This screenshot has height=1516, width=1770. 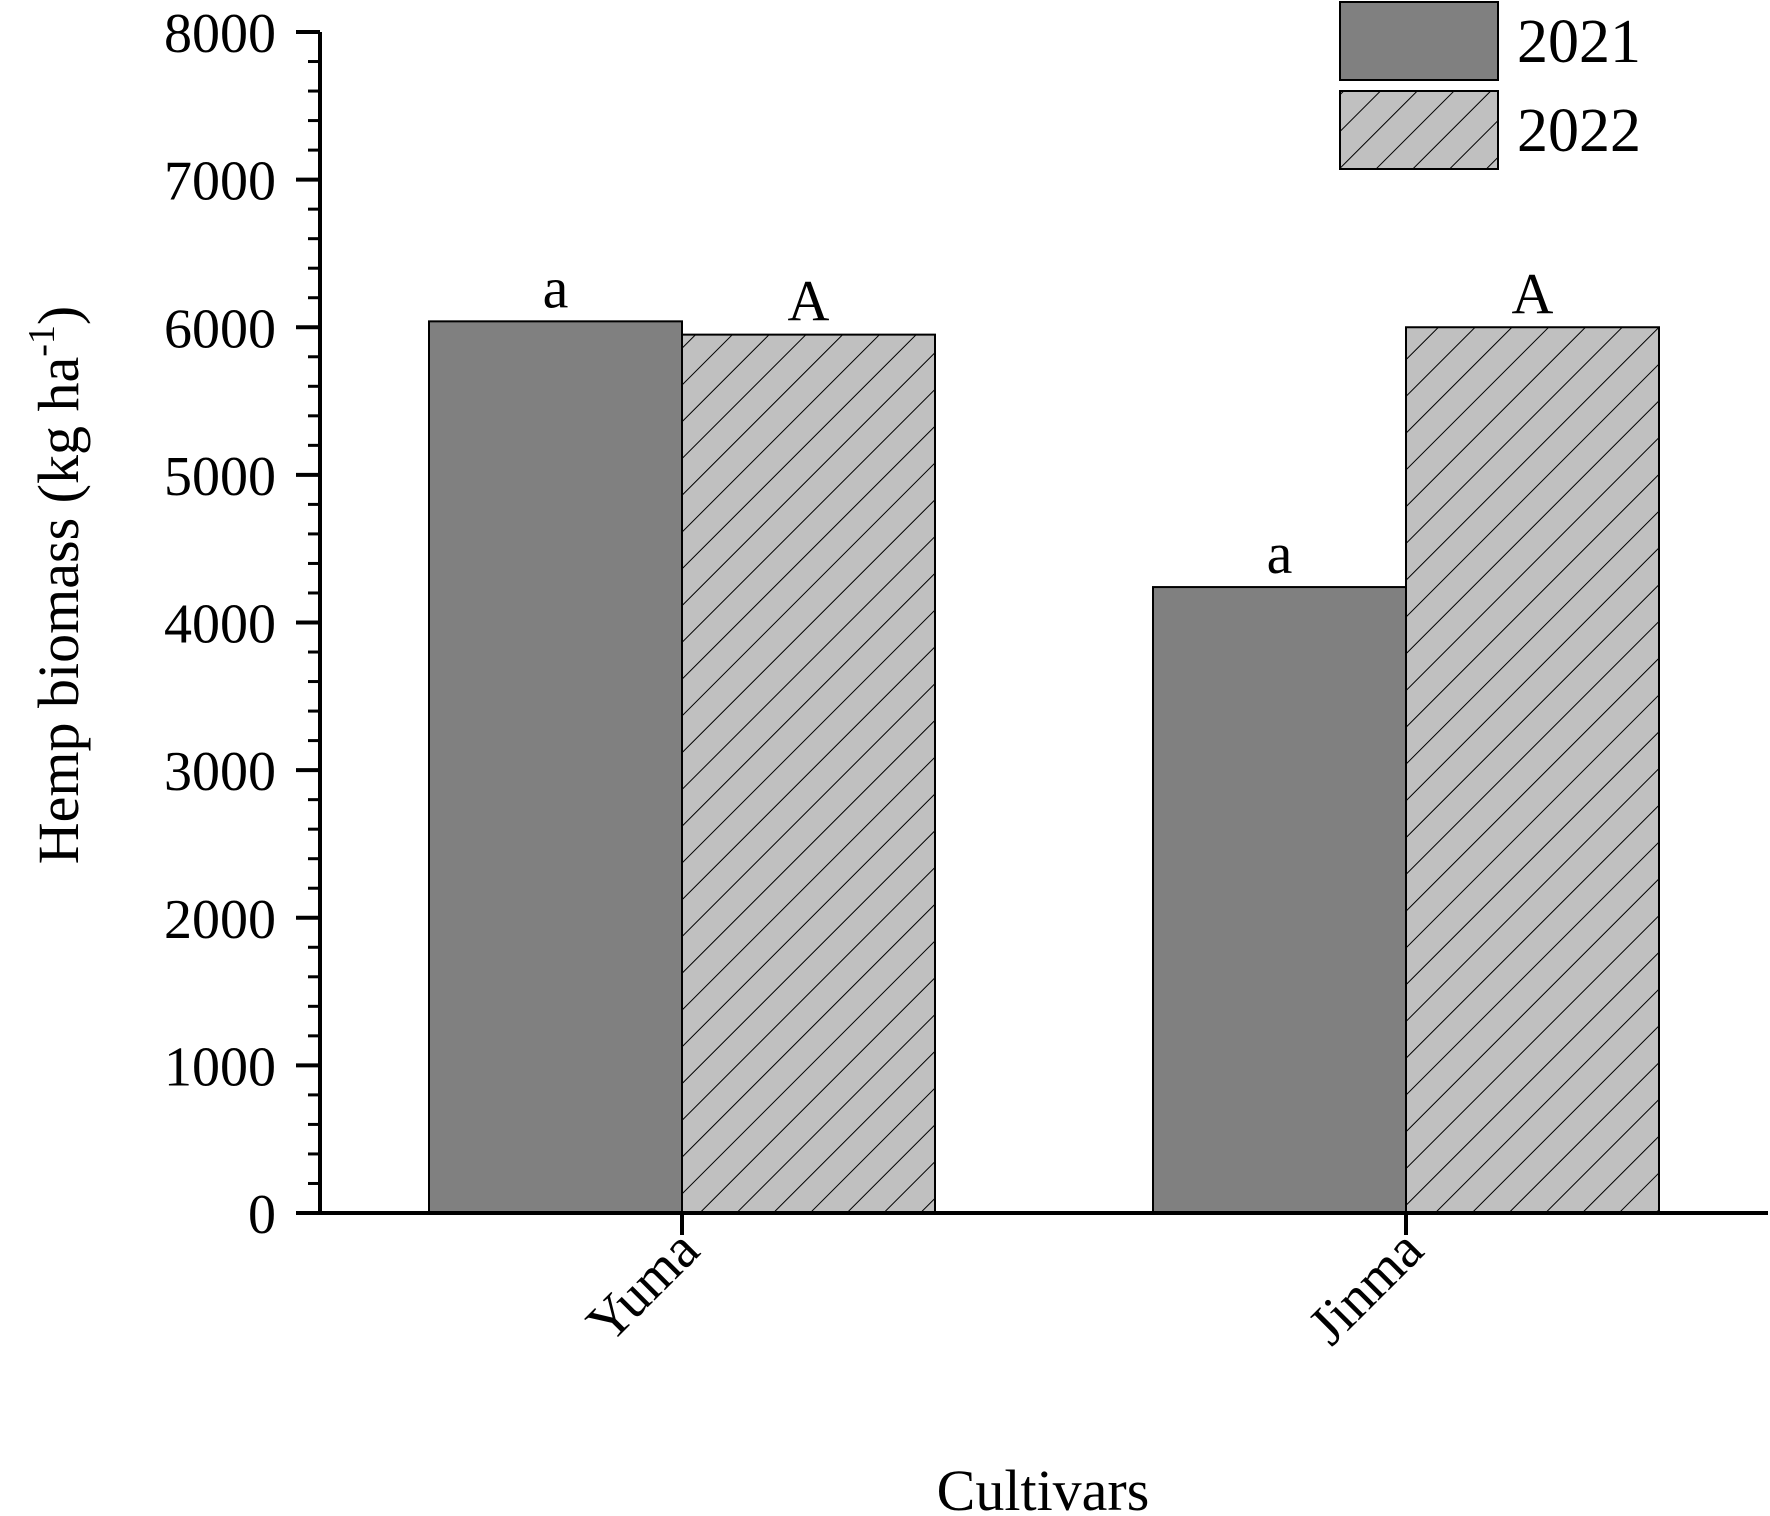 What do you see at coordinates (1279, 900) in the screenshot?
I see `bar-jinma-2021` at bounding box center [1279, 900].